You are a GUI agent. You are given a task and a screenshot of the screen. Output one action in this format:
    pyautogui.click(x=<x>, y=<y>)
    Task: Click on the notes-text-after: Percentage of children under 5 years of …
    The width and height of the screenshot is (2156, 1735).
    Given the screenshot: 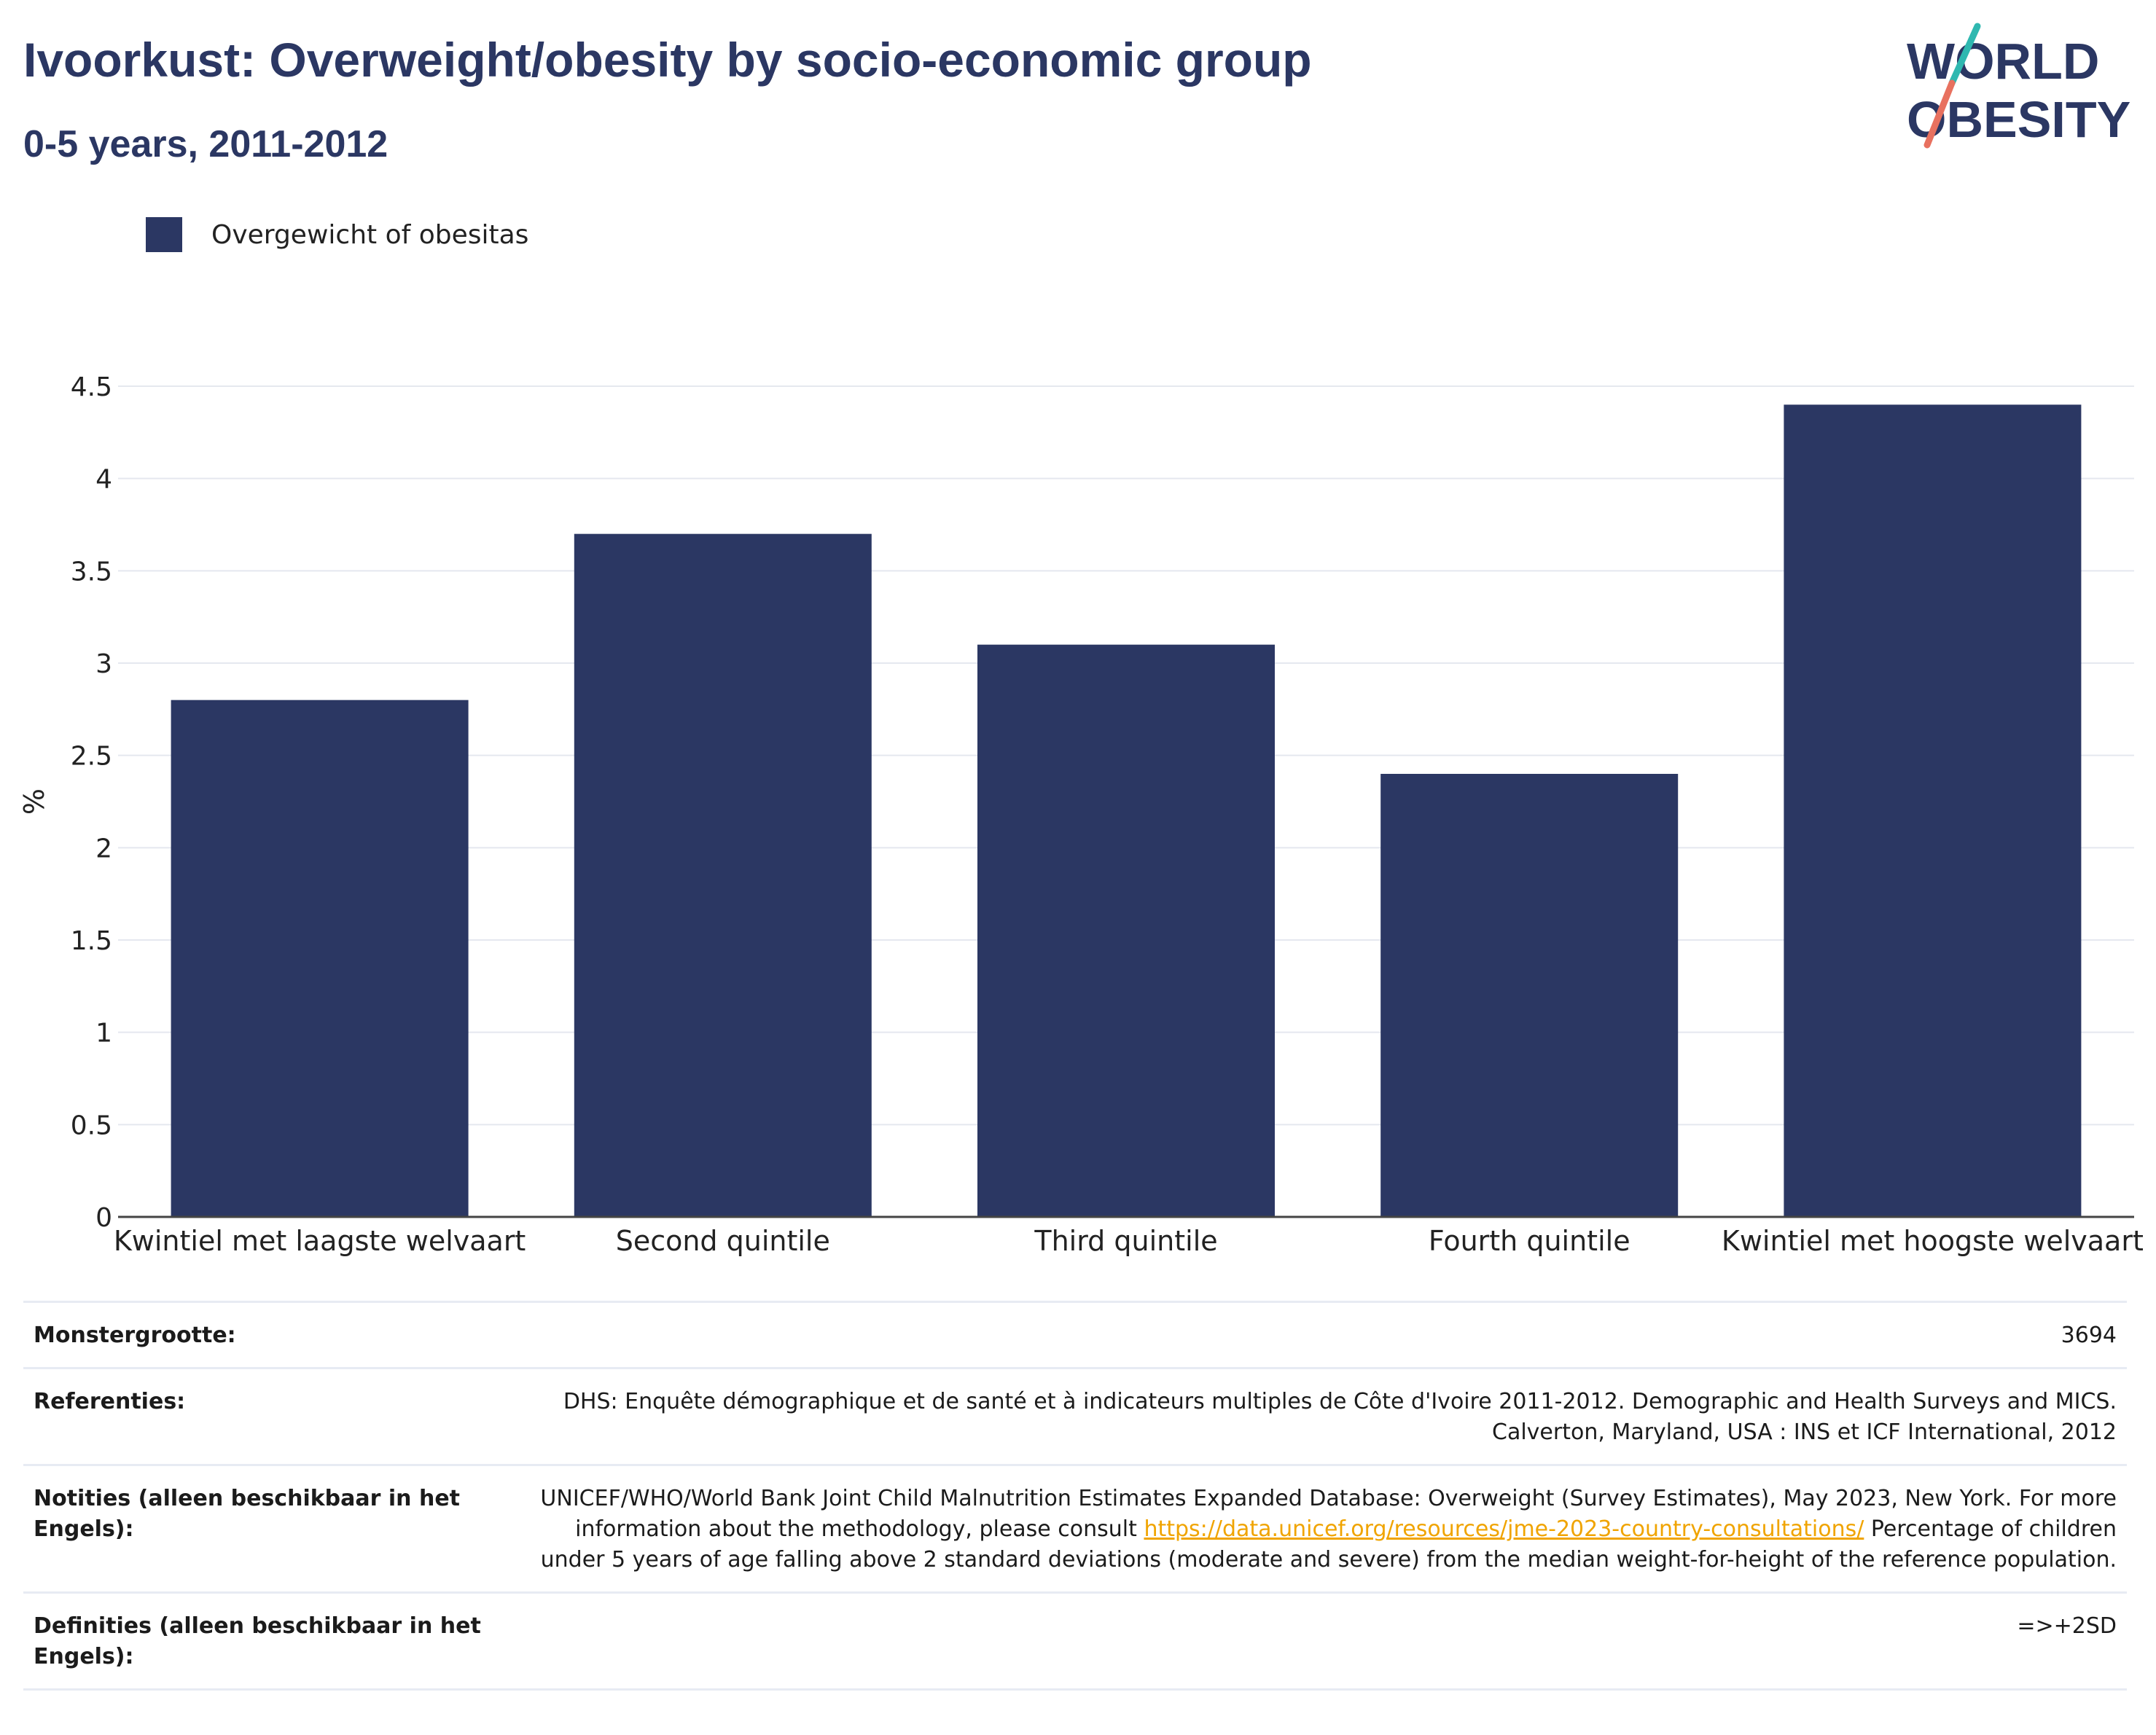 What is the action you would take?
    pyautogui.click(x=1329, y=1544)
    